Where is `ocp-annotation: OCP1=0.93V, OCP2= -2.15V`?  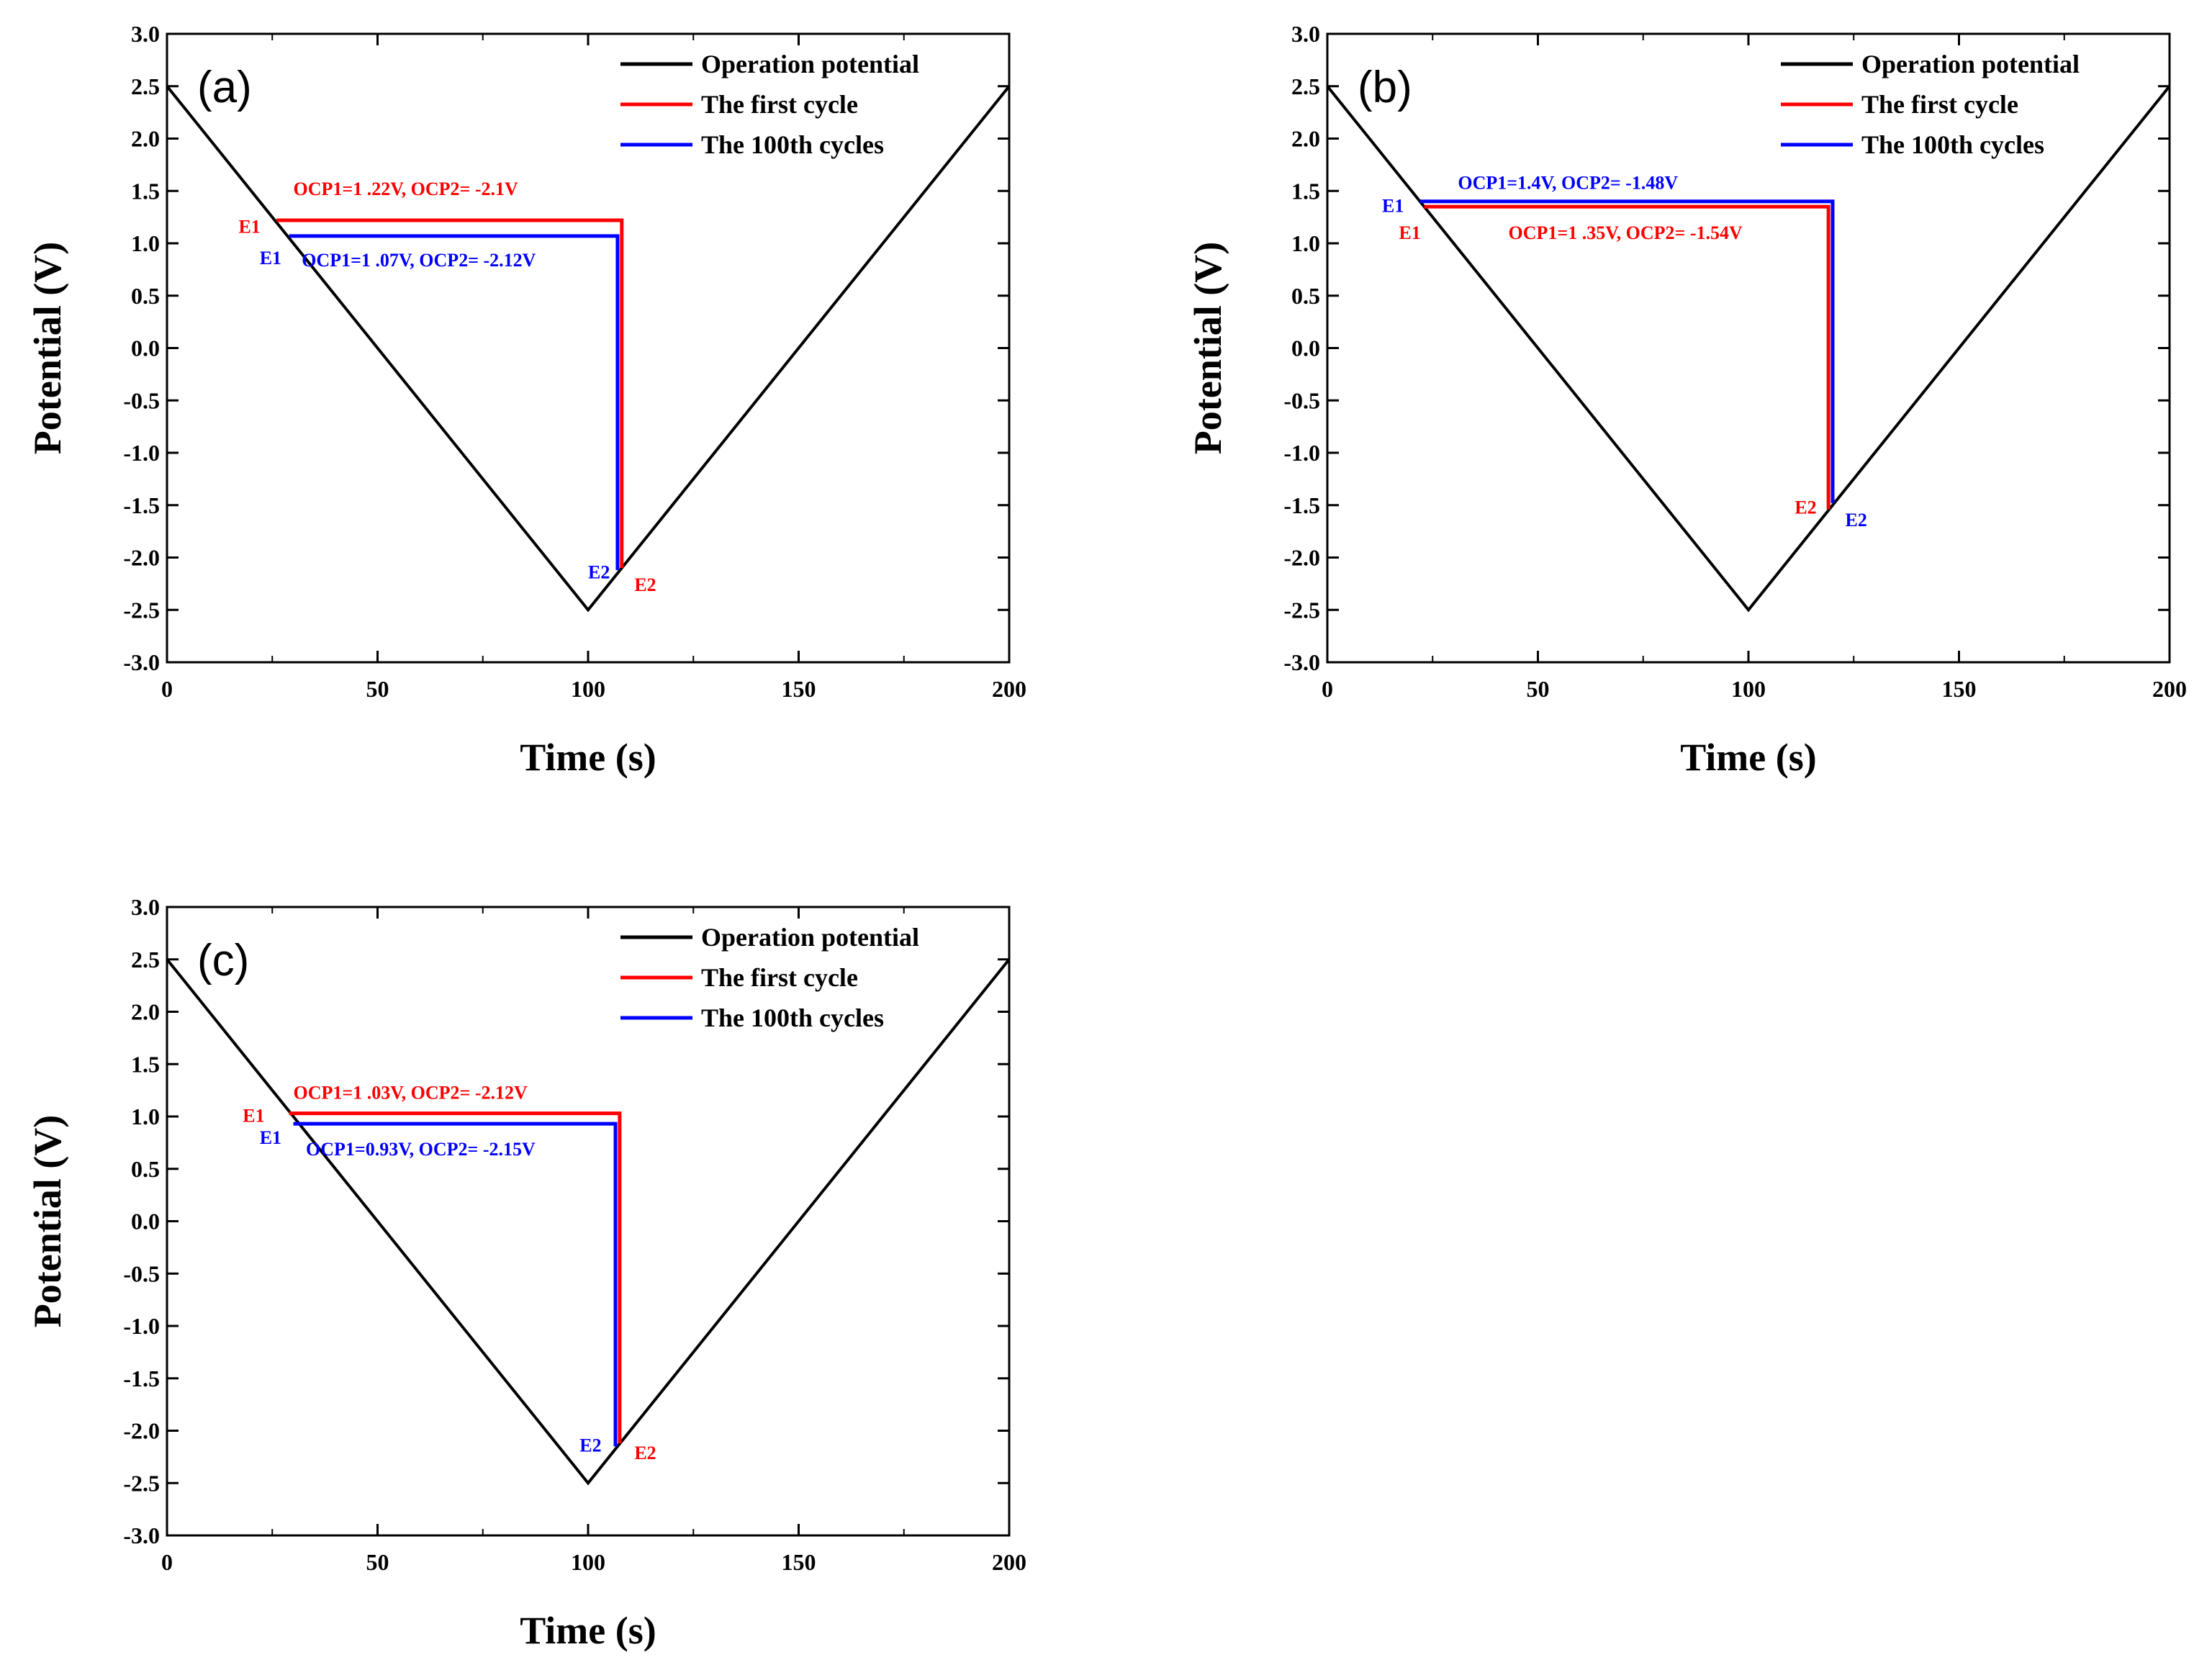 ocp-annotation: OCP1=0.93V, OCP2= -2.15V is located at coordinates (421, 1149).